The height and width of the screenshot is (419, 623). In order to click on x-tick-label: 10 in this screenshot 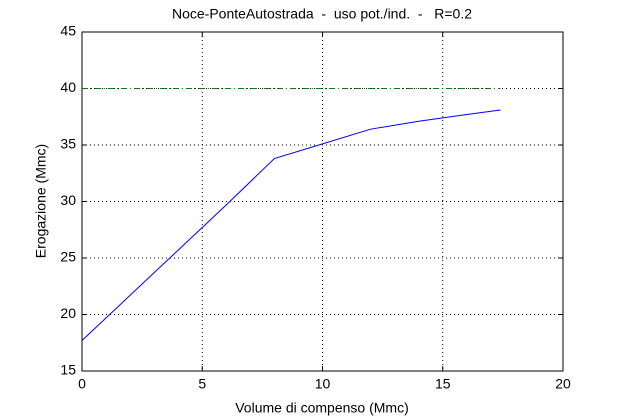, I will do `click(323, 384)`.